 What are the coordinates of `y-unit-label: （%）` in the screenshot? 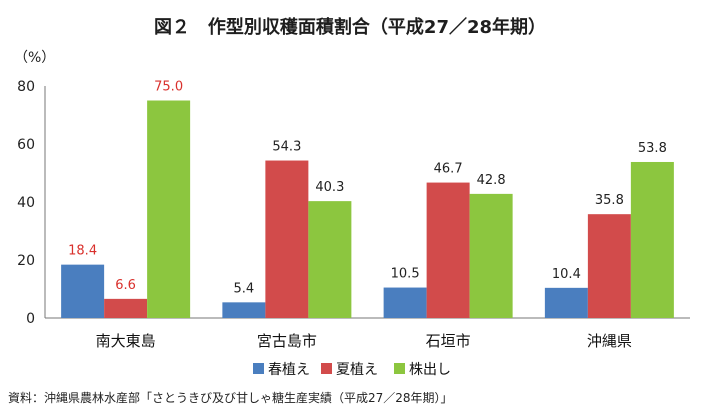 It's located at (34, 58).